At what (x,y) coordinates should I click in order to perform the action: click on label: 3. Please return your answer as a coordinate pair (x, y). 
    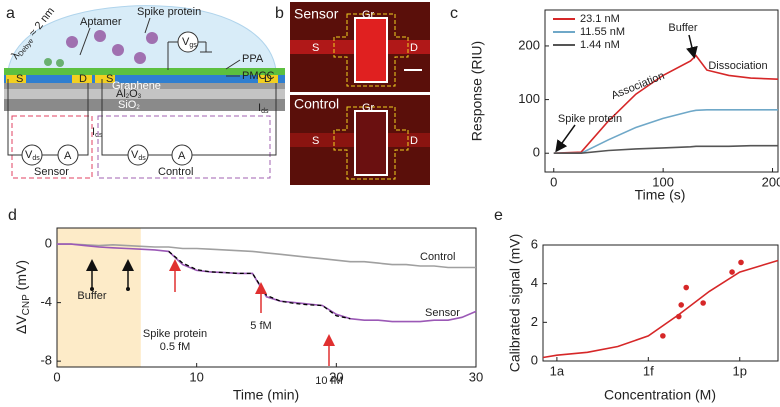
    Looking at the image, I should click on (140, 97).